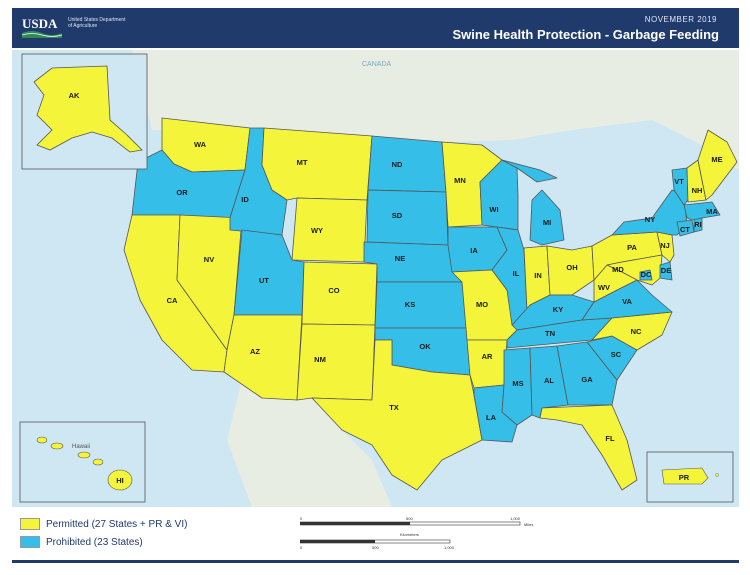  What do you see at coordinates (571, 267) in the screenshot?
I see `label-oh: OH` at bounding box center [571, 267].